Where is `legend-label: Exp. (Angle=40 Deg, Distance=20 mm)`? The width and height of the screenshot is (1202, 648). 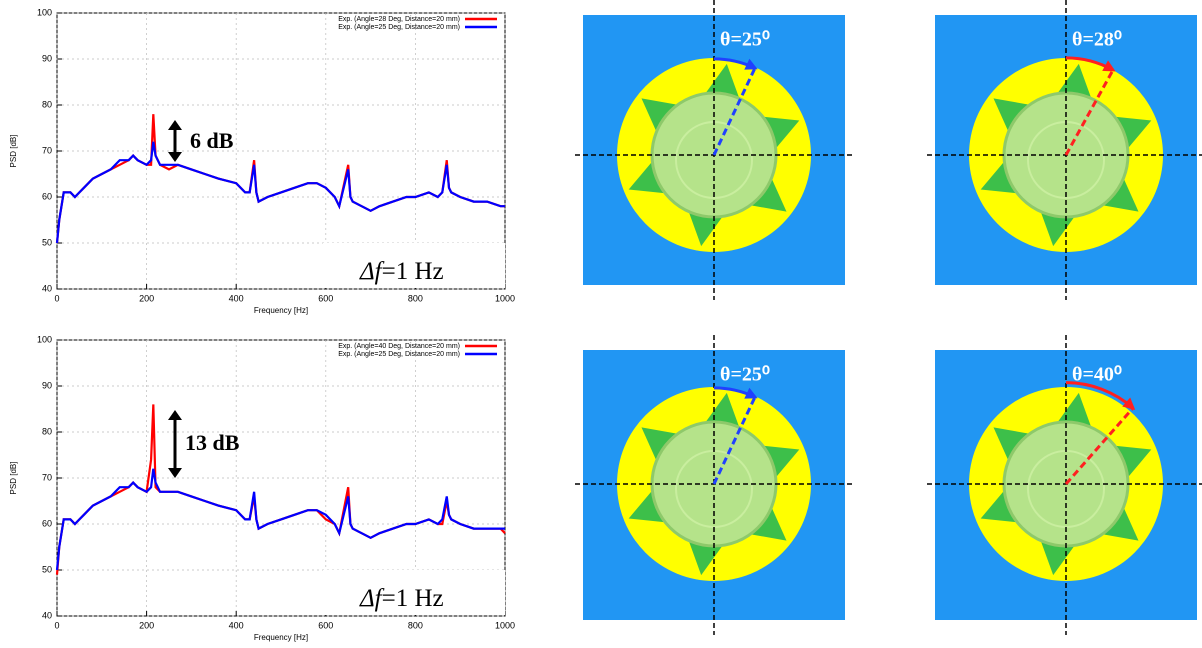
legend-label: Exp. (Angle=40 Deg, Distance=20 mm) is located at coordinates (399, 346).